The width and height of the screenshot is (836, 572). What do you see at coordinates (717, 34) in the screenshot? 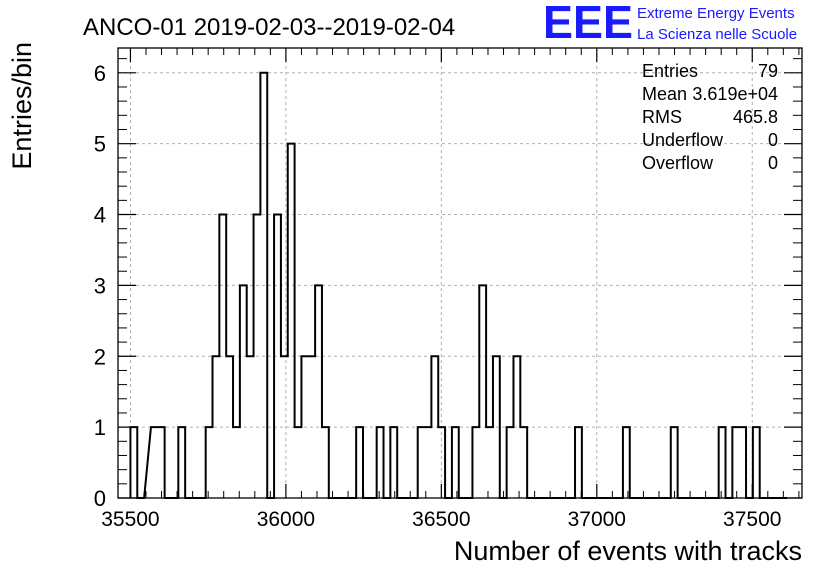
I see `eee-logo-line2: La Scienza nelle Scuole` at bounding box center [717, 34].